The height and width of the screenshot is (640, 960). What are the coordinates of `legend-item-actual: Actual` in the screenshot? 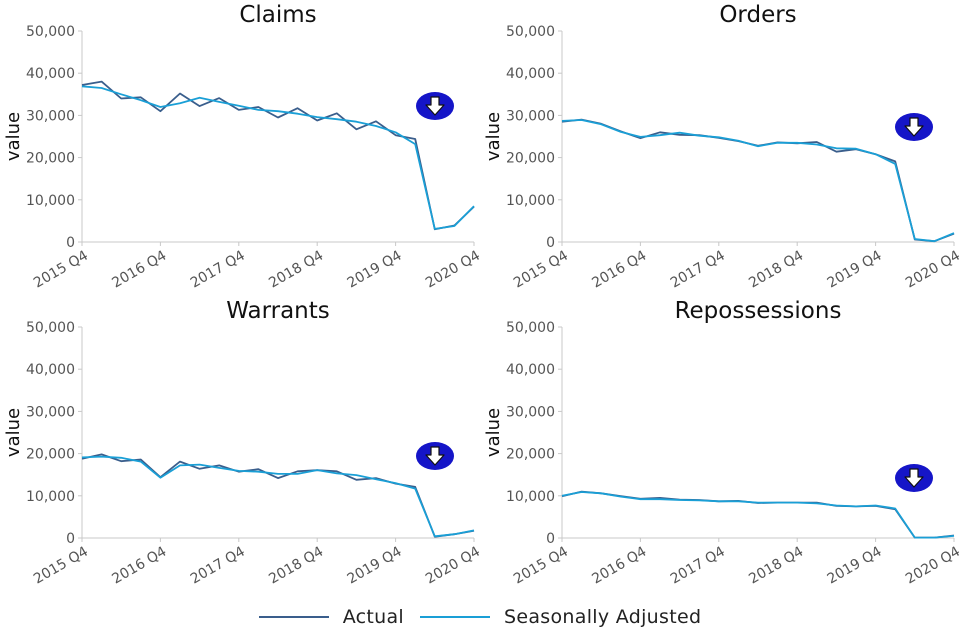 It's located at (331, 617).